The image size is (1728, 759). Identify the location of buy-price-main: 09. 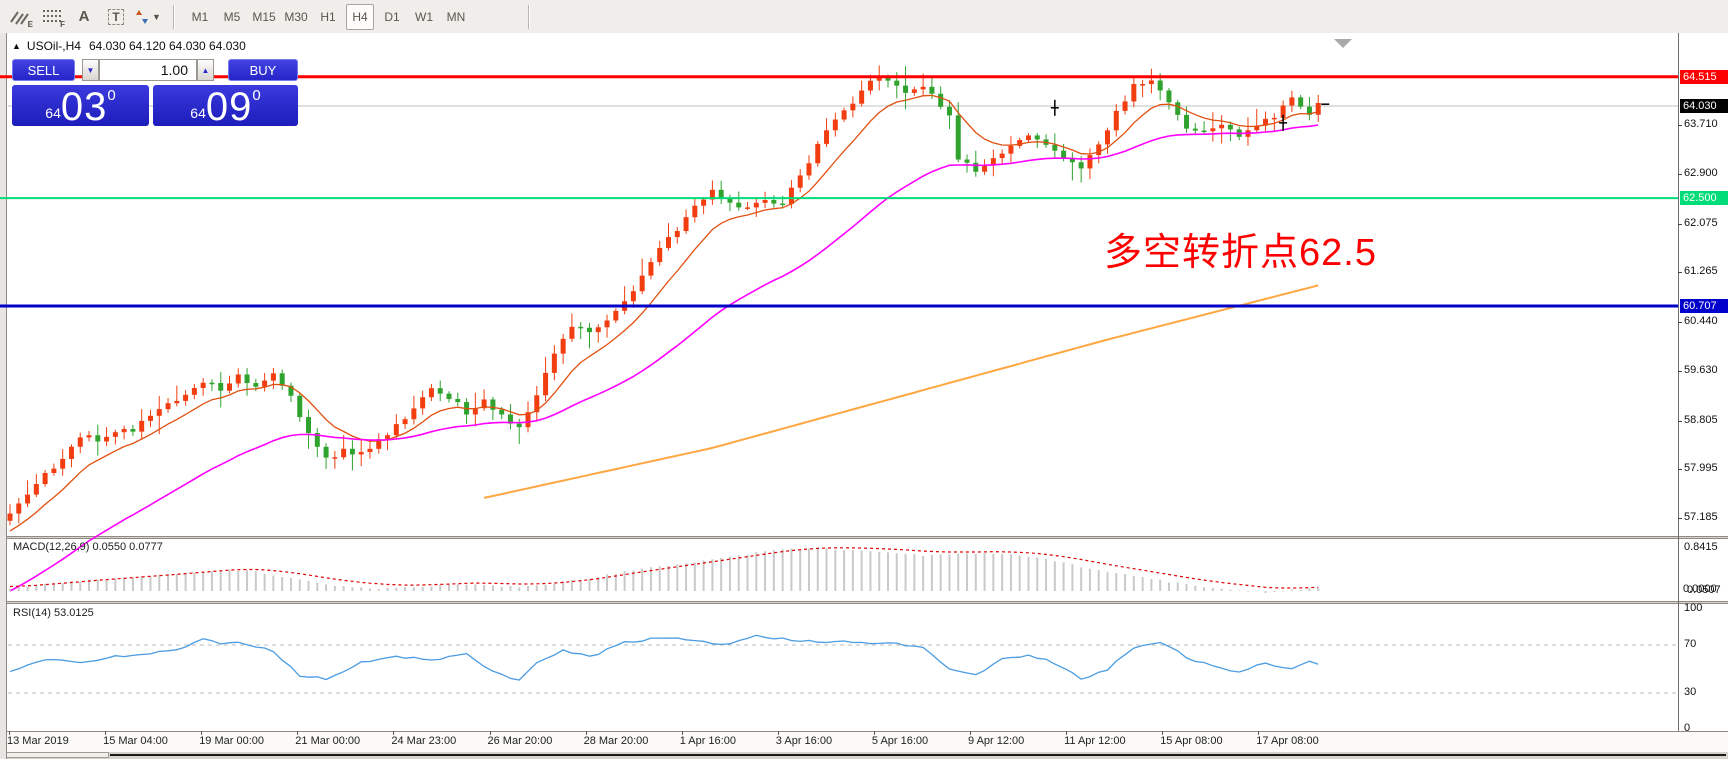
(229, 107).